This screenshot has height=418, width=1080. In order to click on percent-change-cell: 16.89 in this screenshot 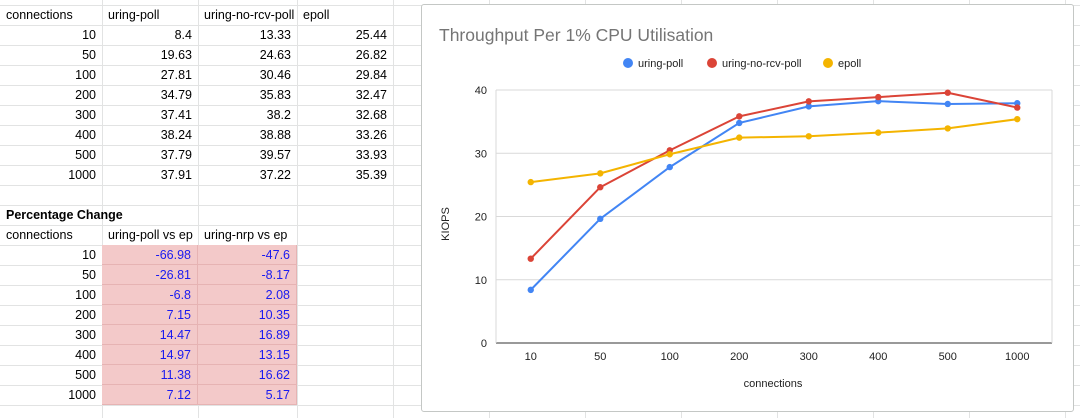, I will do `click(247, 335)`.